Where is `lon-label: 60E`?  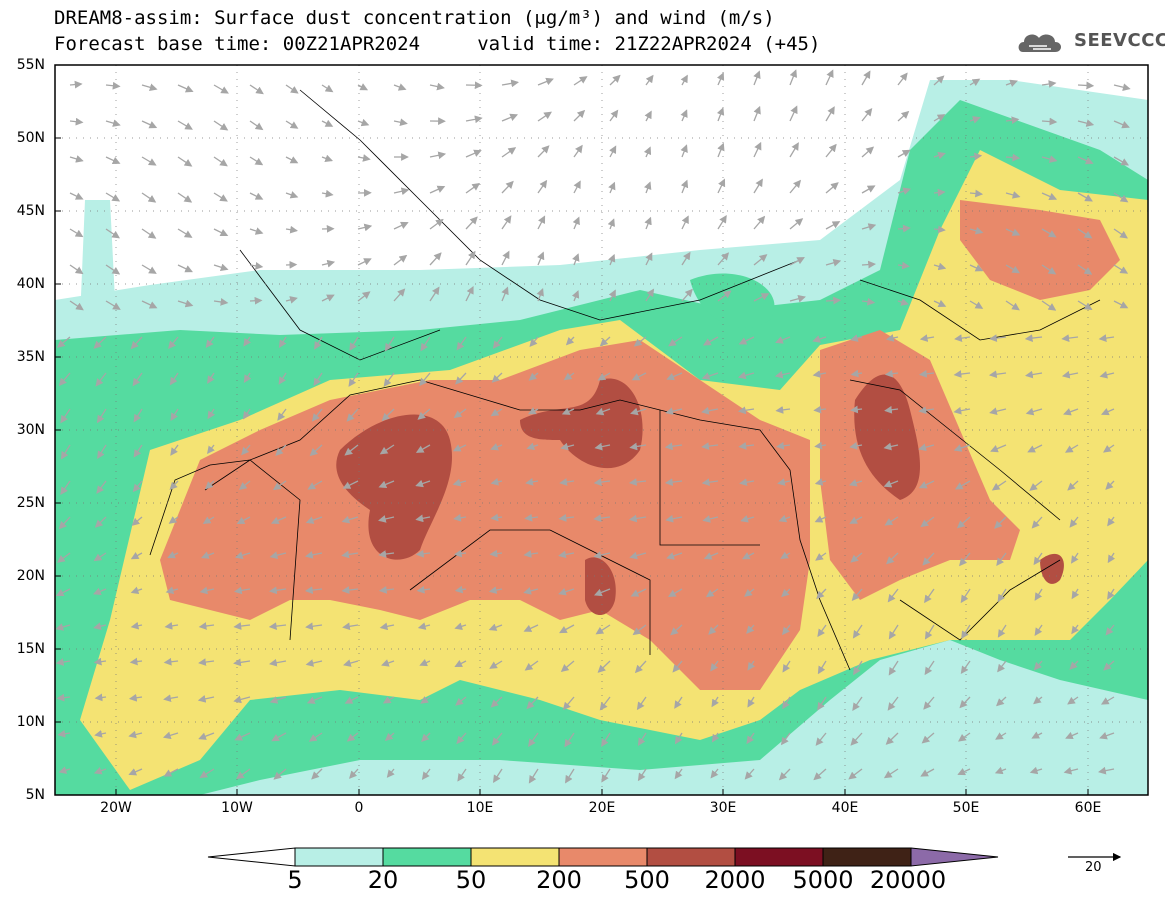
lon-label: 60E is located at coordinates (1088, 808).